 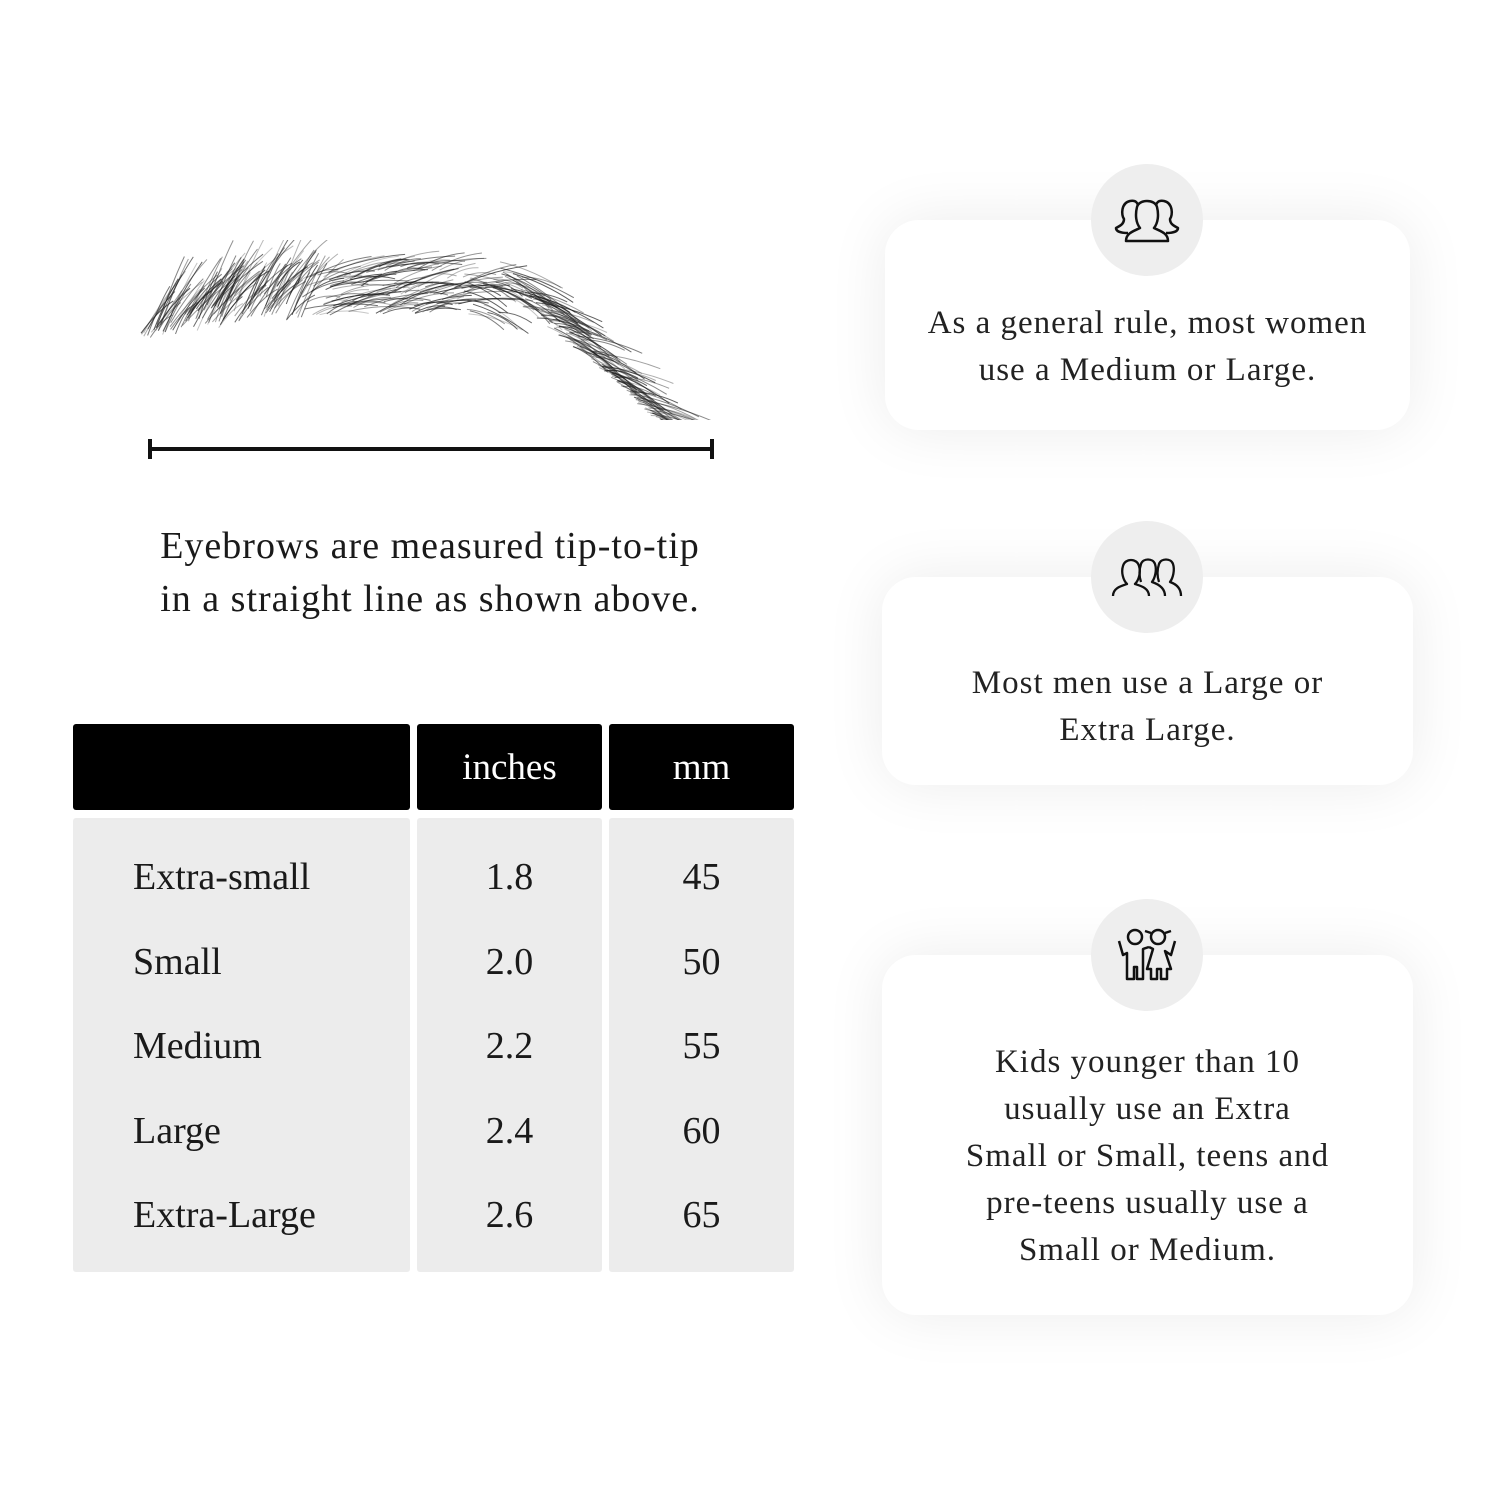 What do you see at coordinates (701, 1130) in the screenshot?
I see `cell-mm: 60` at bounding box center [701, 1130].